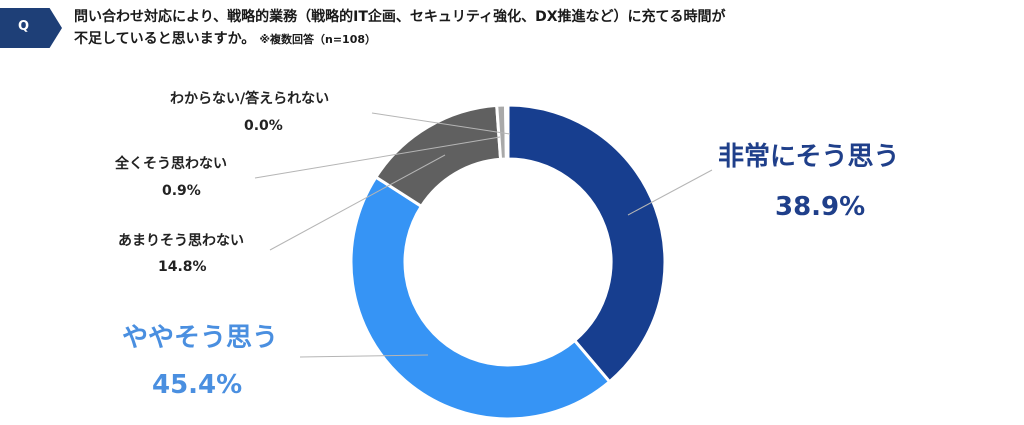 The height and width of the screenshot is (425, 1024). What do you see at coordinates (263, 126) in the screenshot?
I see `slice-value-label-5: 0.0%` at bounding box center [263, 126].